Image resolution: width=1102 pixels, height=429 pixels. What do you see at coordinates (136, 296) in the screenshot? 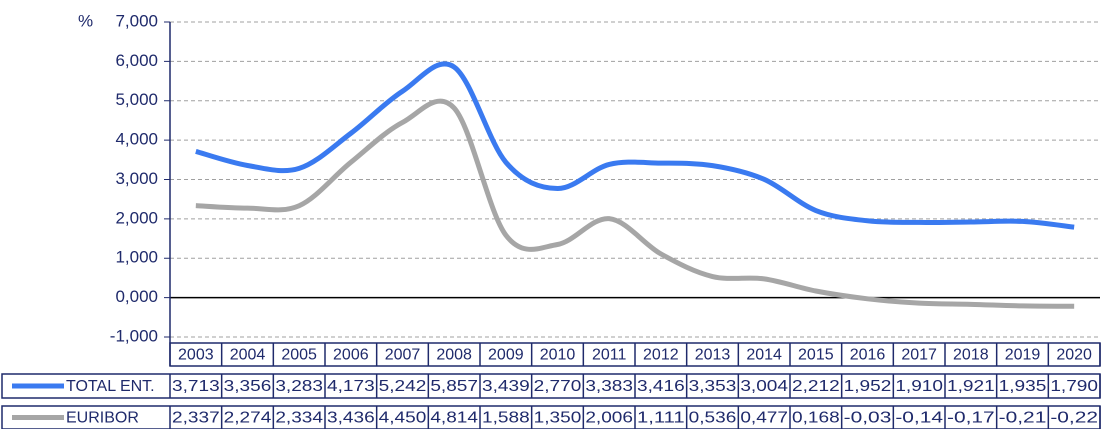
I see `y-tick-label: 0,000` at bounding box center [136, 296].